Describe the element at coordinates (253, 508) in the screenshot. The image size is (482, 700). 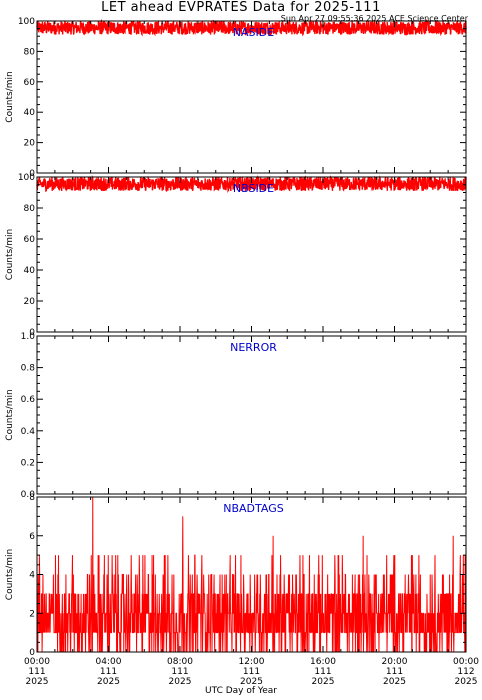
I see `panel-title-nbadtags: NBADTAGS` at that location.